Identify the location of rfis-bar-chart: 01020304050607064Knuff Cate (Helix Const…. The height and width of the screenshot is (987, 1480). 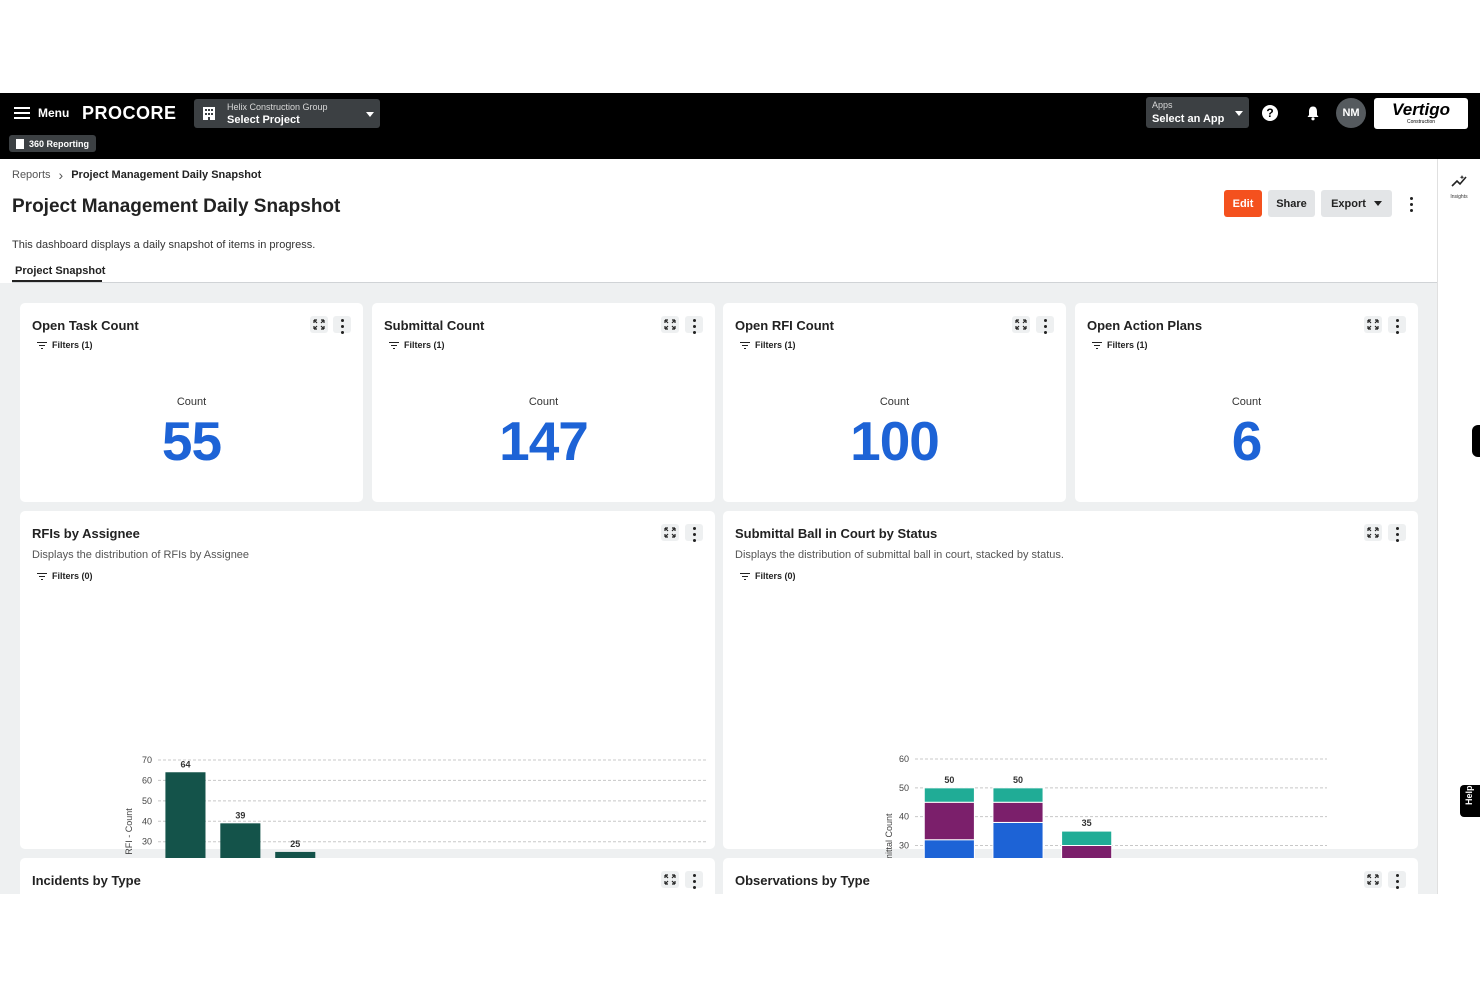
(415, 824).